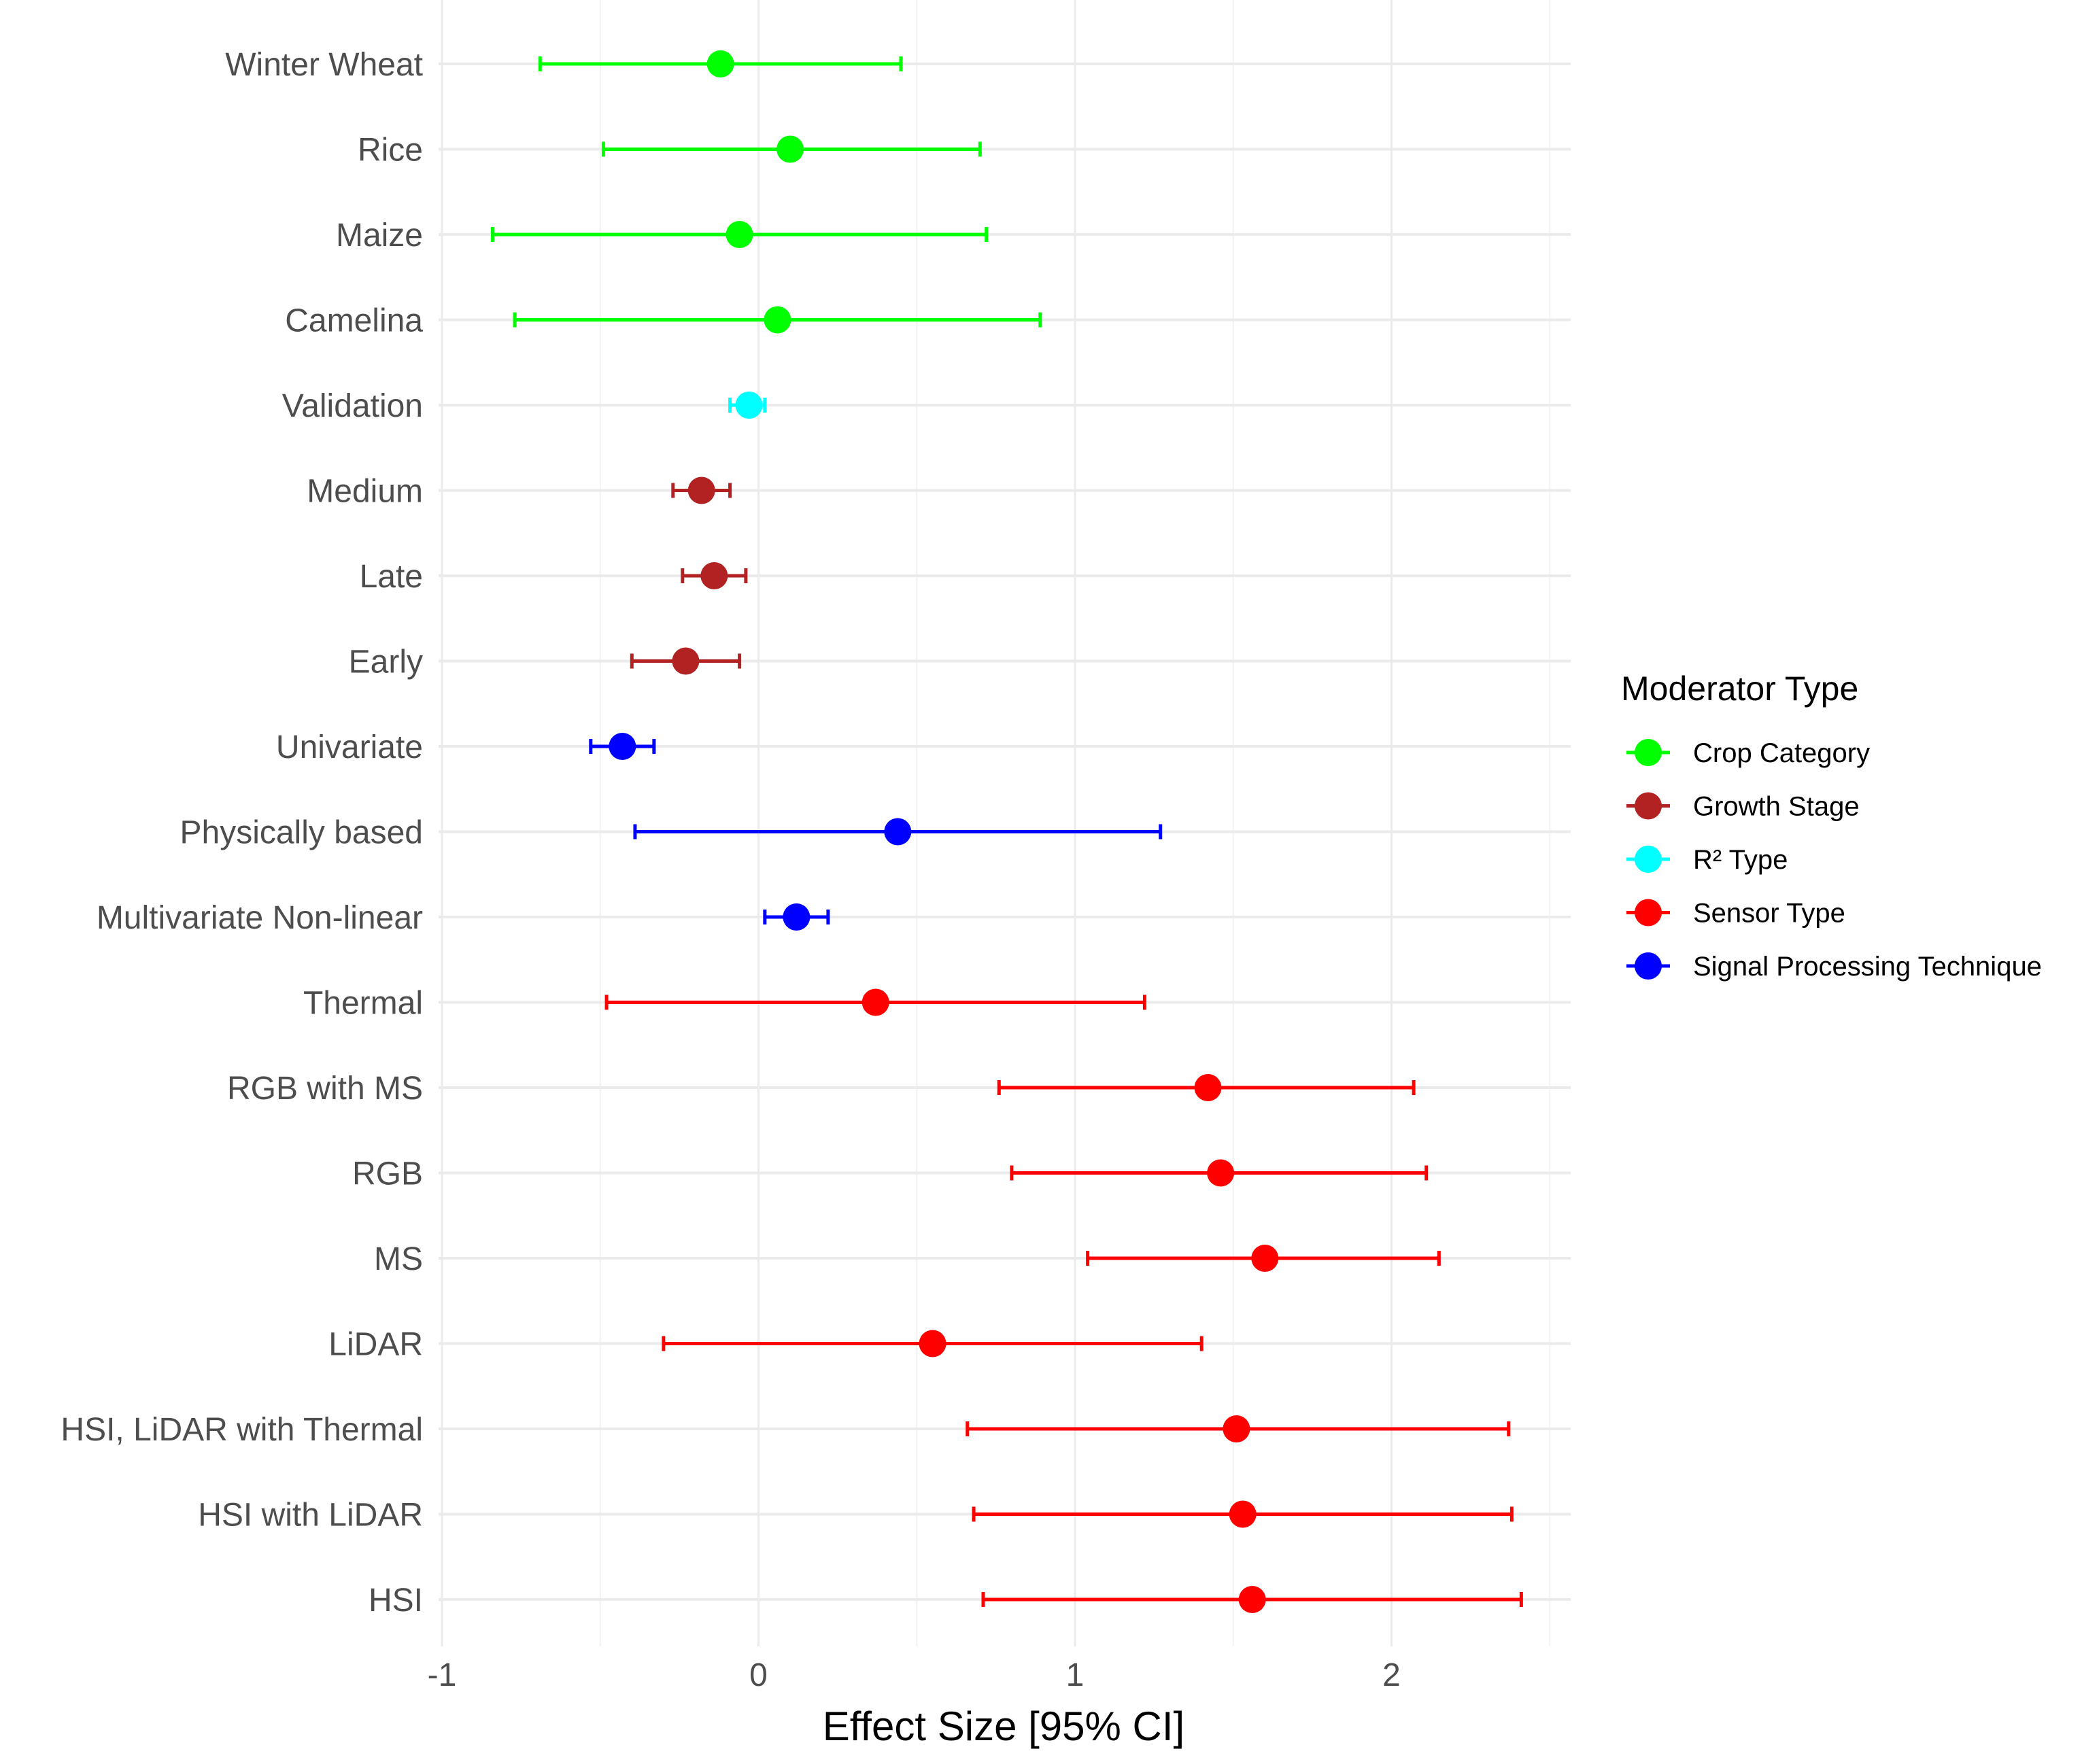  What do you see at coordinates (324, 65) in the screenshot?
I see `y-tick-label: Winter Wheat` at bounding box center [324, 65].